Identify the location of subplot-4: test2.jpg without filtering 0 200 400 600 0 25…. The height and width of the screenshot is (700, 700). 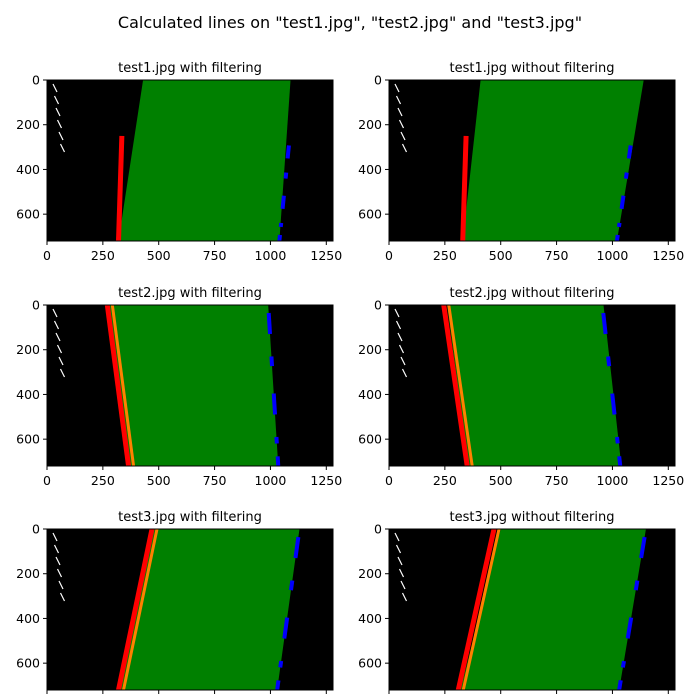
(521, 387).